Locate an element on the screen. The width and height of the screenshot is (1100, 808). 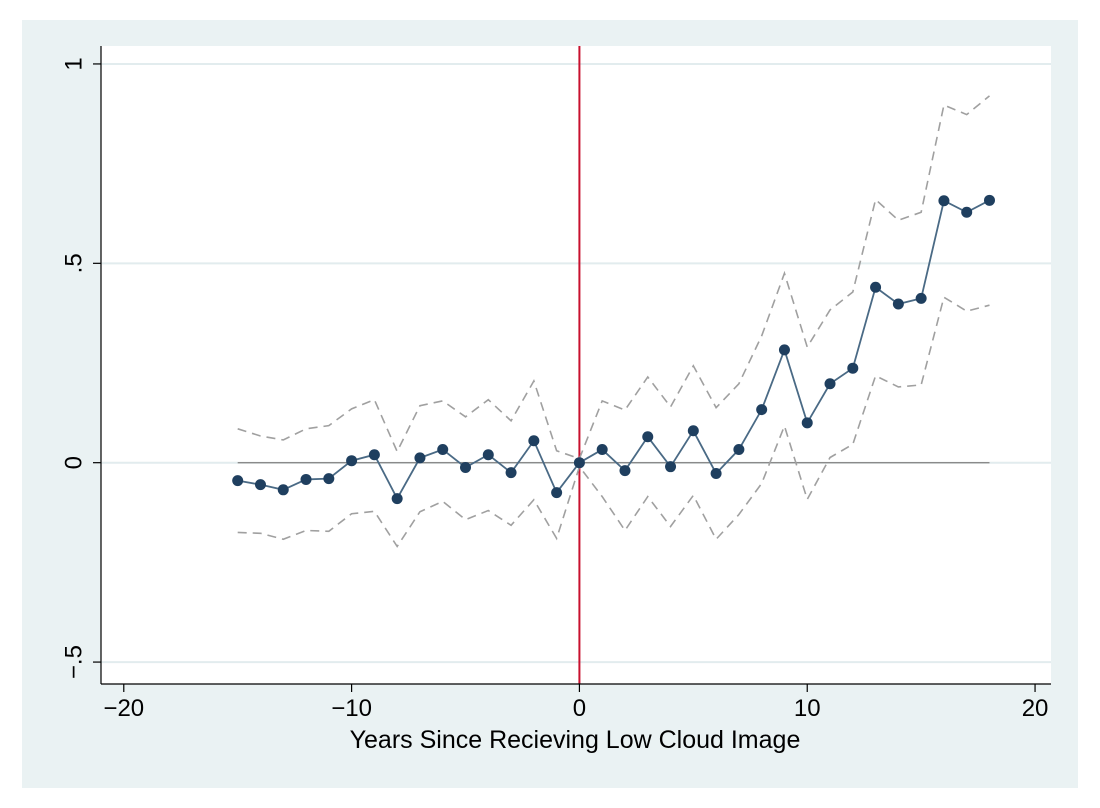
x-axis-title: Years Since Recieving Low Cloud Image is located at coordinates (575, 740).